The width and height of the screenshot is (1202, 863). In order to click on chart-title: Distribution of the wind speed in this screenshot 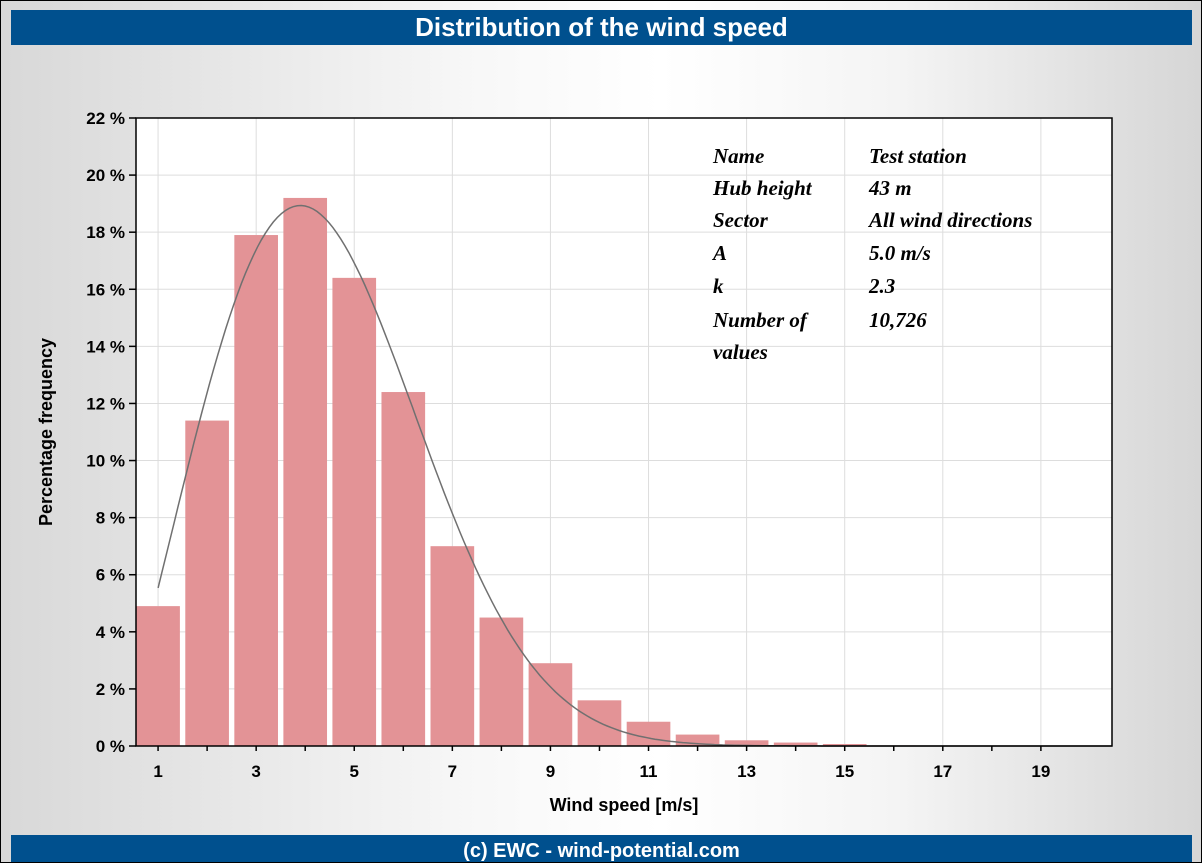, I will do `click(601, 27)`.